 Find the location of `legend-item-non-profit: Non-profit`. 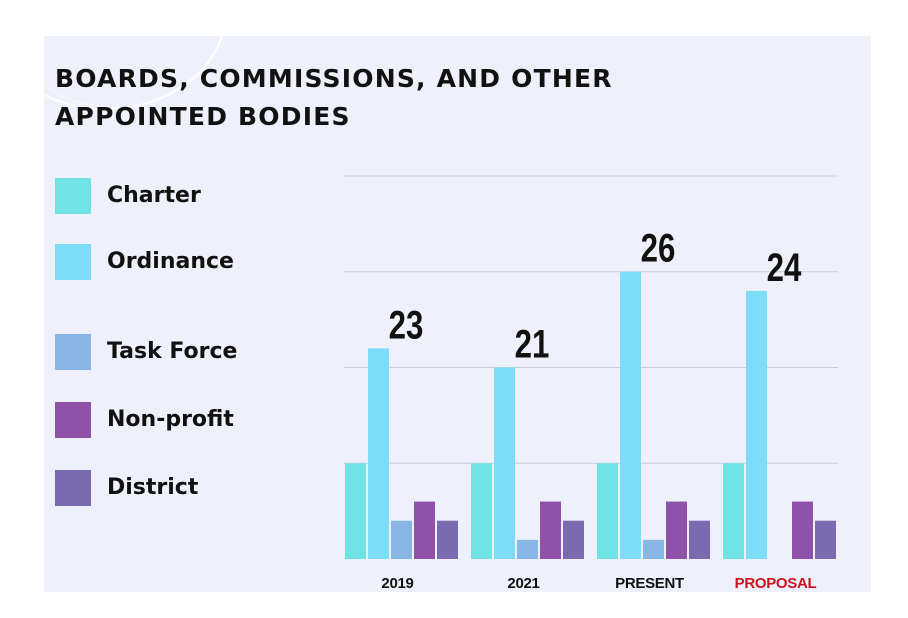

legend-item-non-profit: Non-profit is located at coordinates (175, 420).